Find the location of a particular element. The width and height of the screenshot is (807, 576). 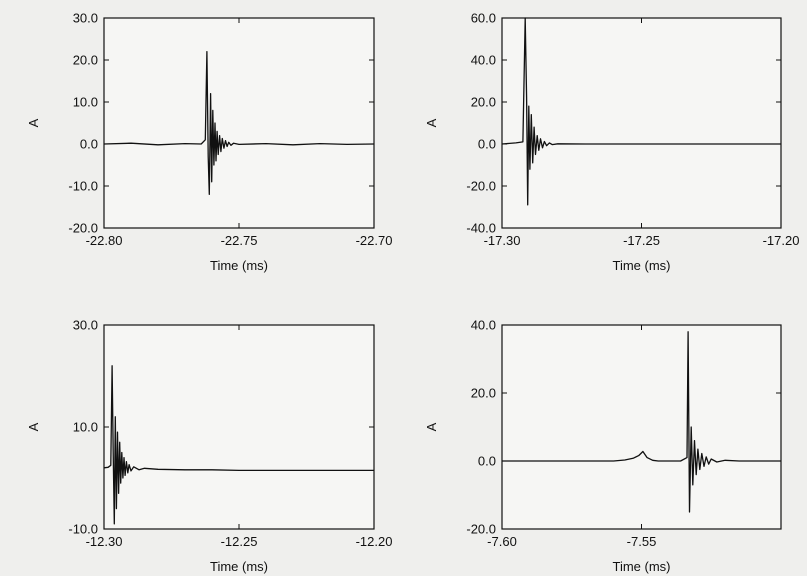

y-tick-label: 60.0 is located at coordinates (483, 18).